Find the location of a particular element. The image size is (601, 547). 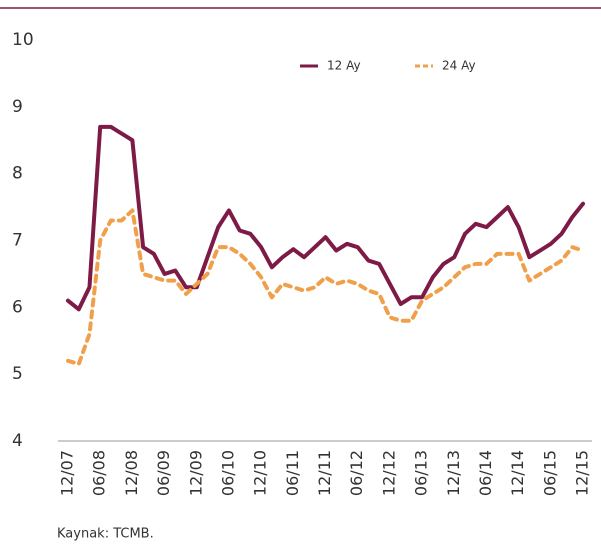

source: Kaynak: TCMB. is located at coordinates (105, 534).